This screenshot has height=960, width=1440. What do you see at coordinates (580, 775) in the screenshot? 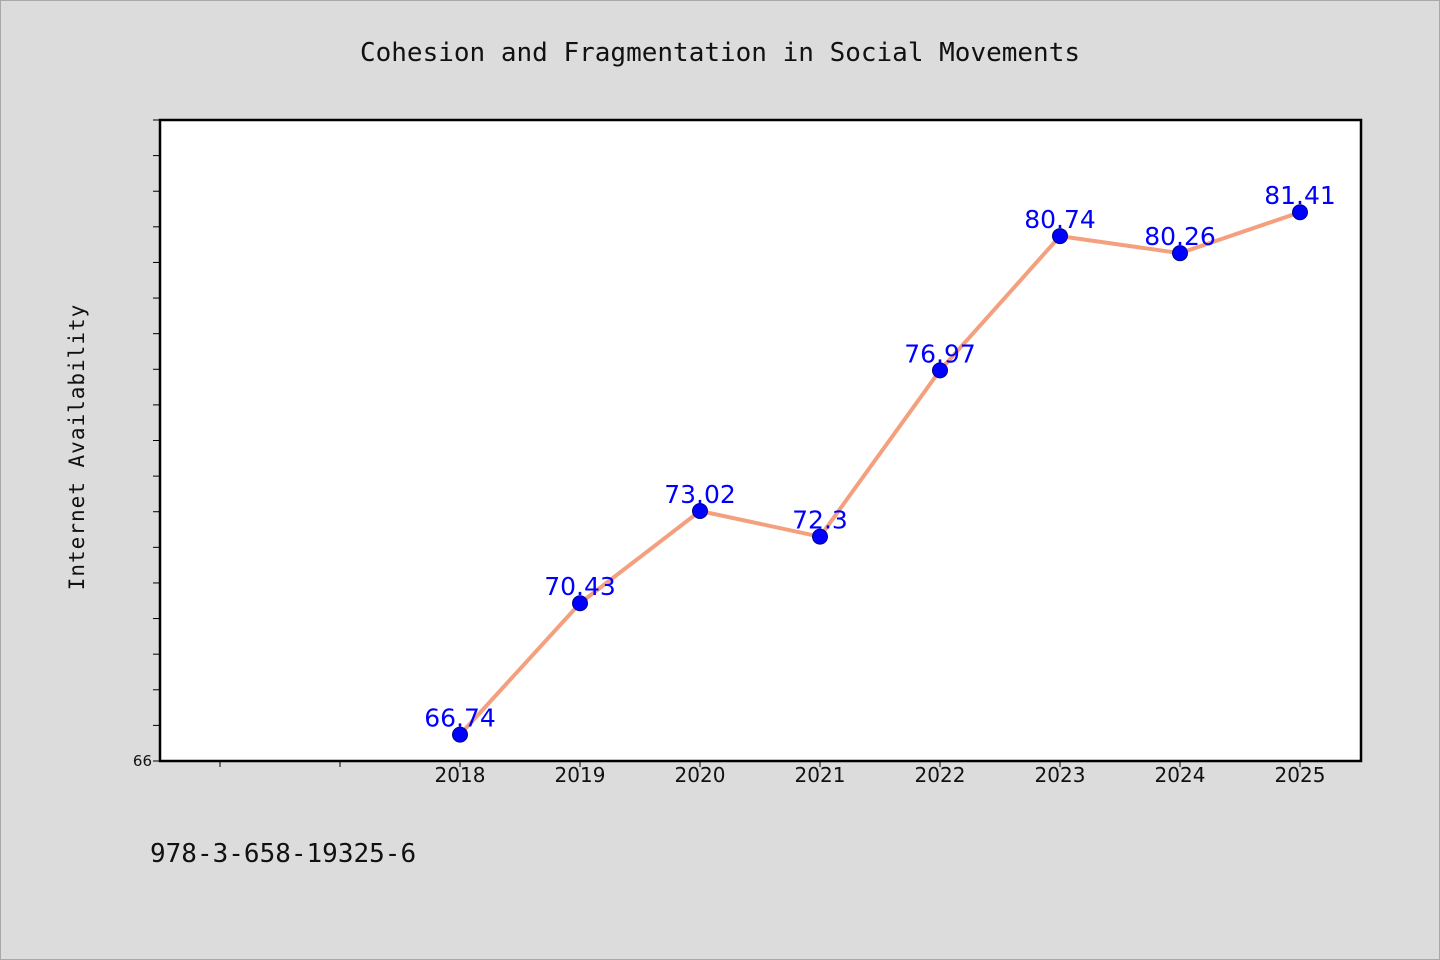
I see `x-tick-label: 2019` at bounding box center [580, 775].